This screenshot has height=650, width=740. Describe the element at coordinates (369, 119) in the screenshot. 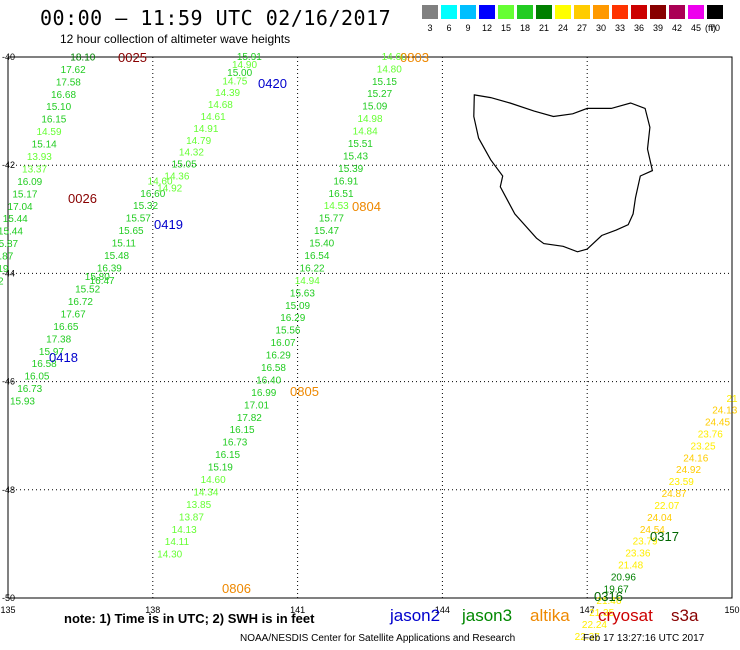

I see `swh-reading: 14.98` at that location.